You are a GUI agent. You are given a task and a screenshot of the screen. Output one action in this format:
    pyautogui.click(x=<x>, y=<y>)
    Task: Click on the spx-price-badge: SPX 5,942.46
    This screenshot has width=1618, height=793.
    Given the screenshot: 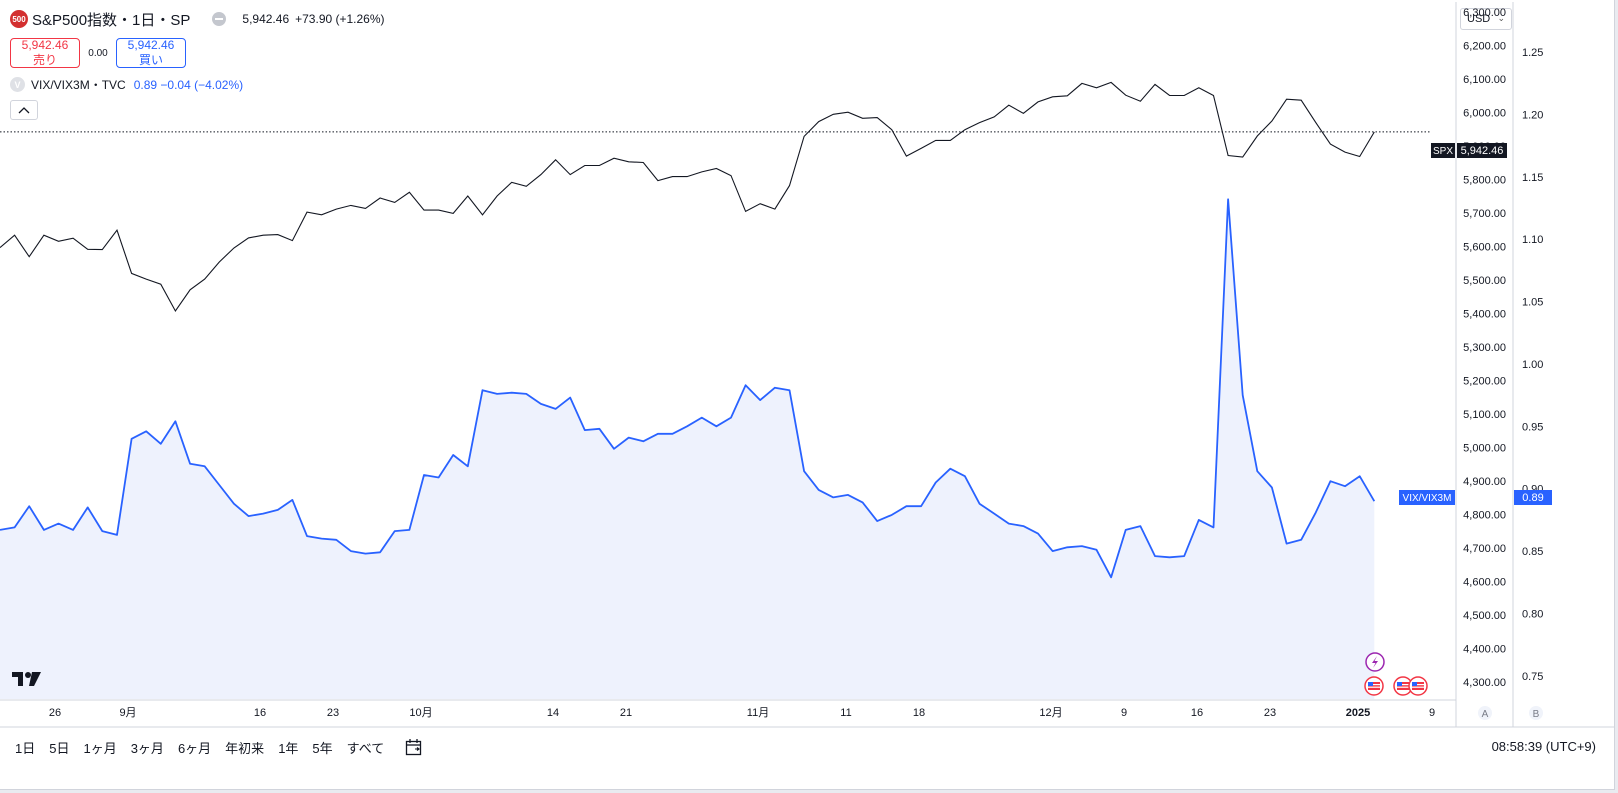 What is the action you would take?
    pyautogui.click(x=1469, y=150)
    